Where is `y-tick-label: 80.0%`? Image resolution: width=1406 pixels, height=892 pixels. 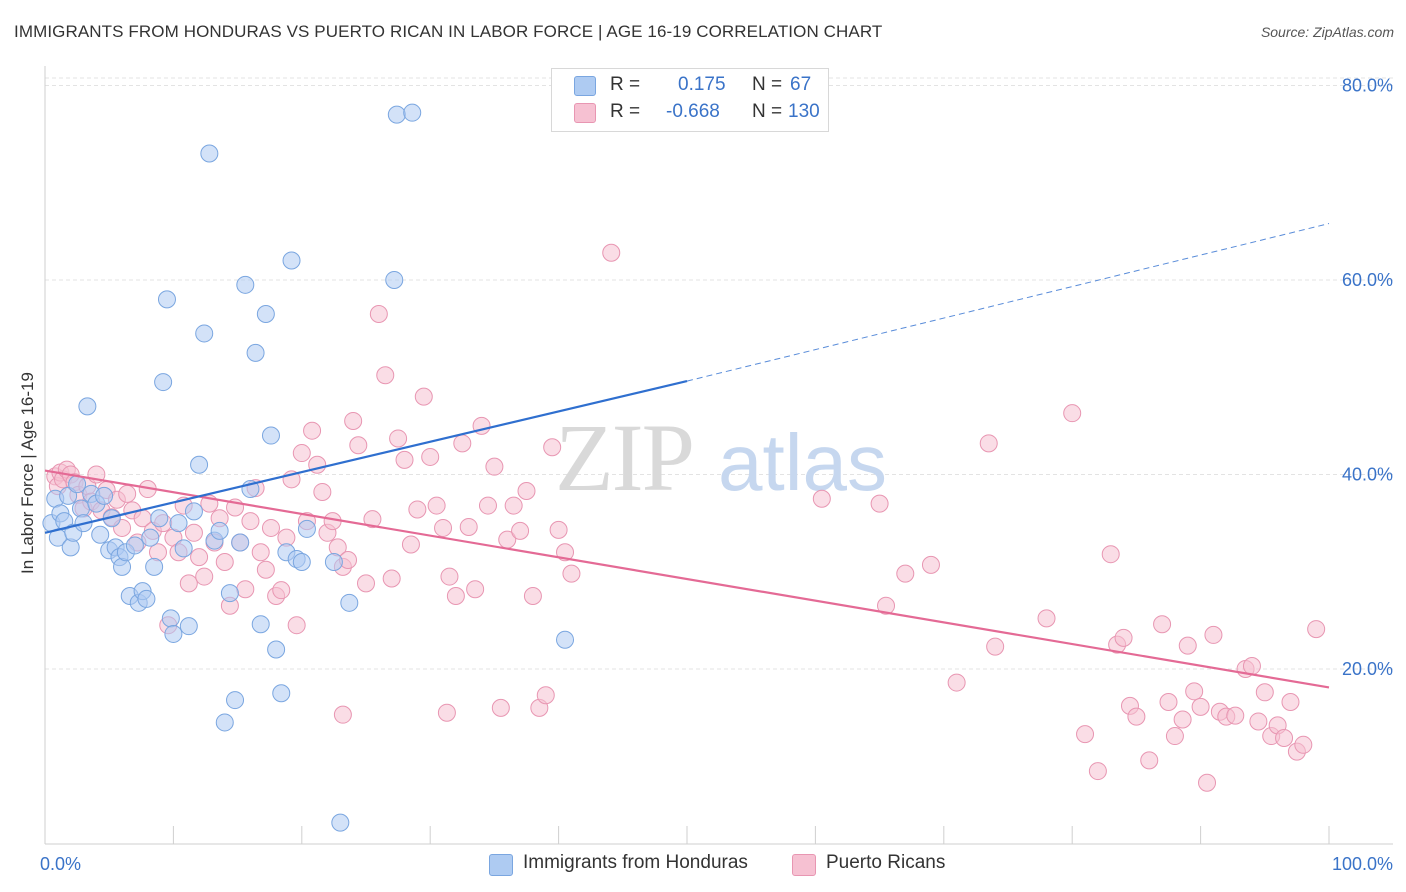
y-tick-label: 80.0% is located at coordinates (1367, 85).